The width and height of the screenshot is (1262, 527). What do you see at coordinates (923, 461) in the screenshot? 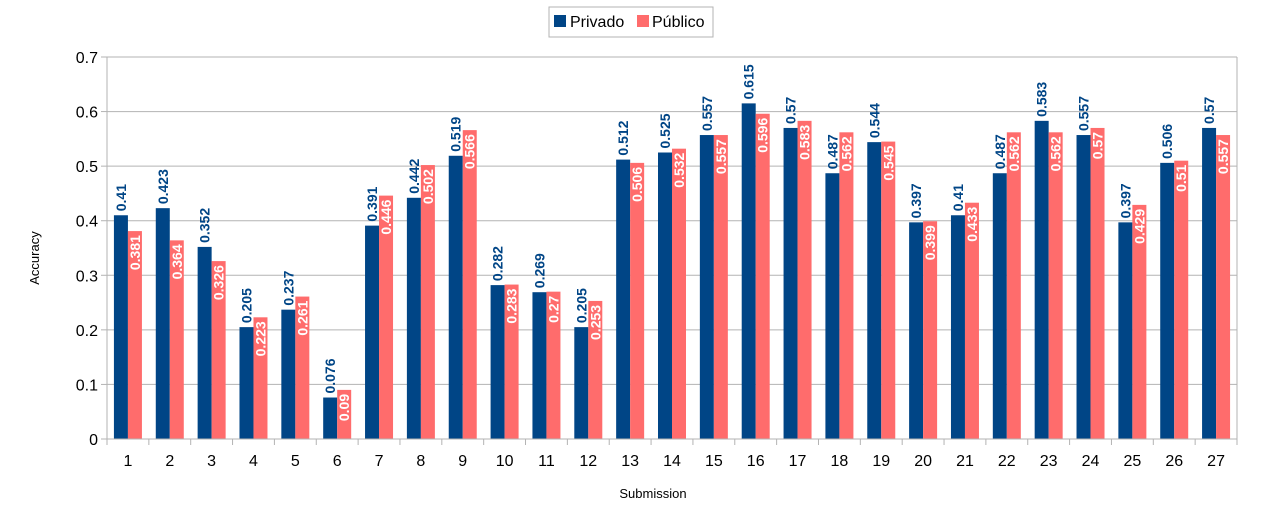
I see `x-tick-label: 20` at bounding box center [923, 461].